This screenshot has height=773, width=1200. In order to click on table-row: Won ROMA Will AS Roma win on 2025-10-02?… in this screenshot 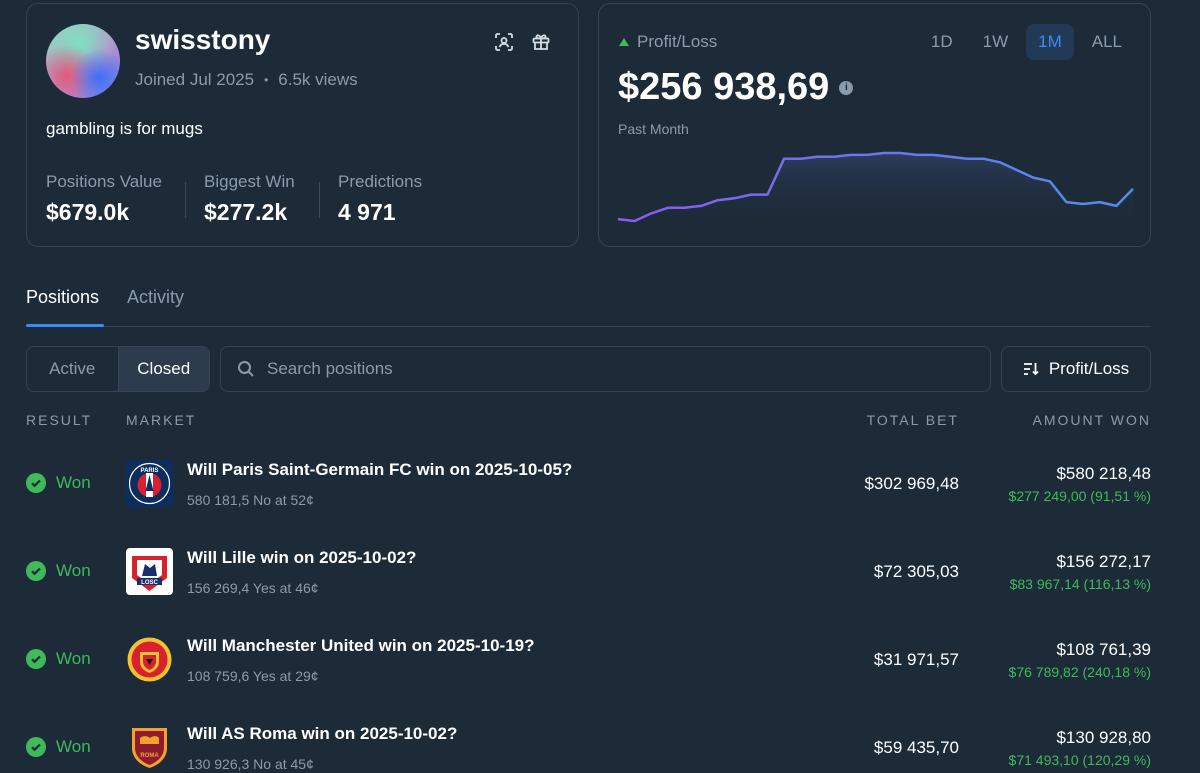, I will do `click(600, 743)`.